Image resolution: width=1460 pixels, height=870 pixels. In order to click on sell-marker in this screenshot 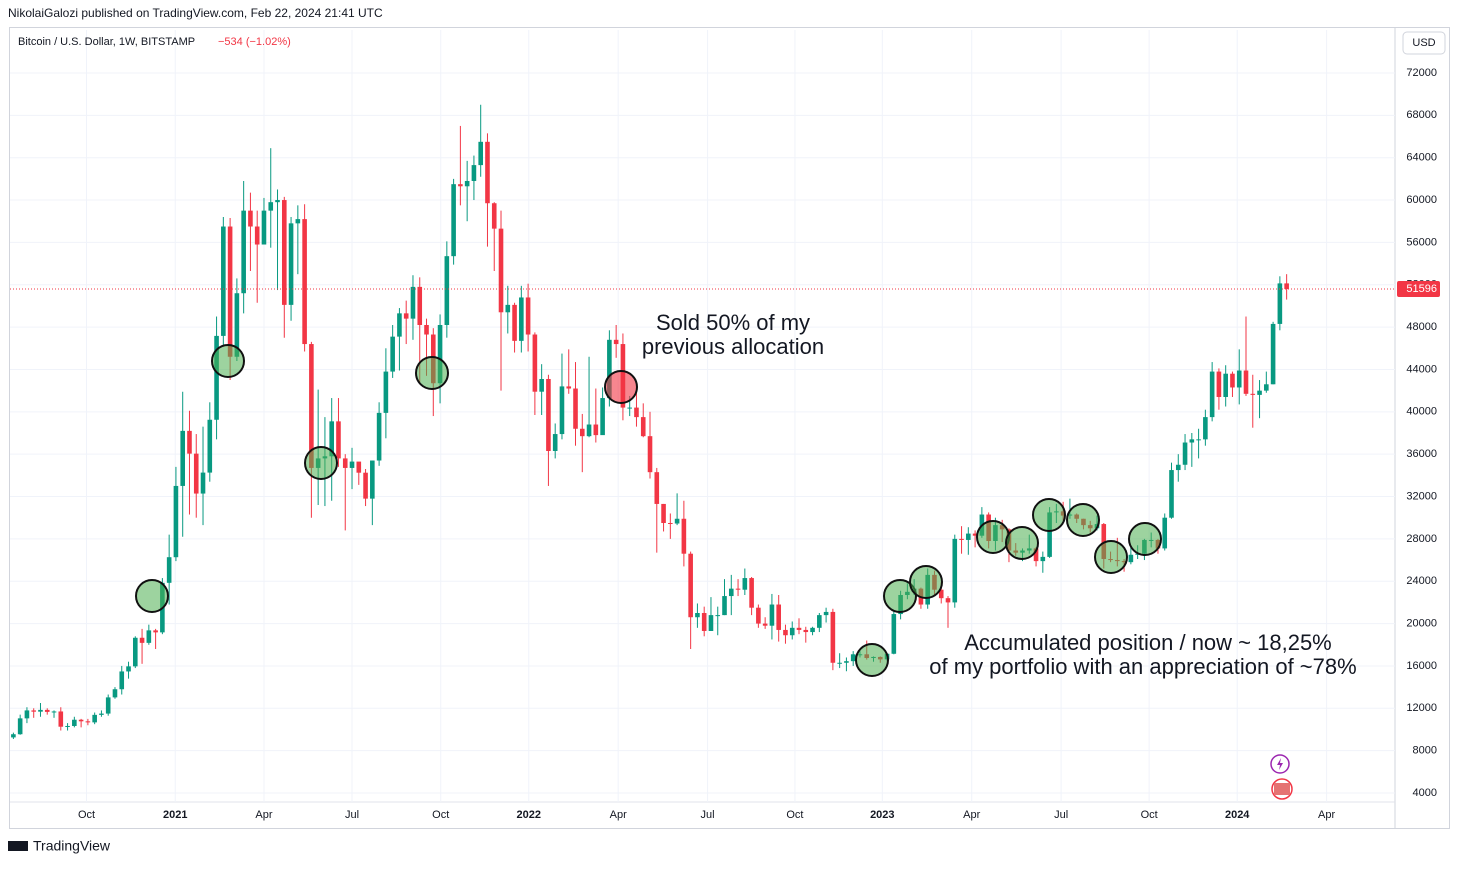, I will do `click(621, 387)`.